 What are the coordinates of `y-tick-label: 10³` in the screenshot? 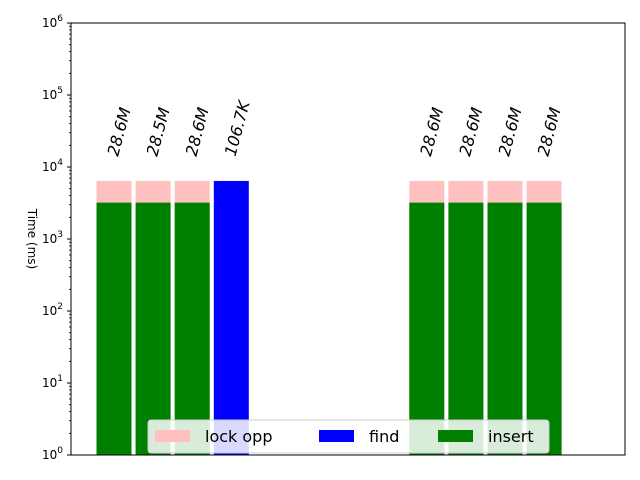 It's located at (52, 238).